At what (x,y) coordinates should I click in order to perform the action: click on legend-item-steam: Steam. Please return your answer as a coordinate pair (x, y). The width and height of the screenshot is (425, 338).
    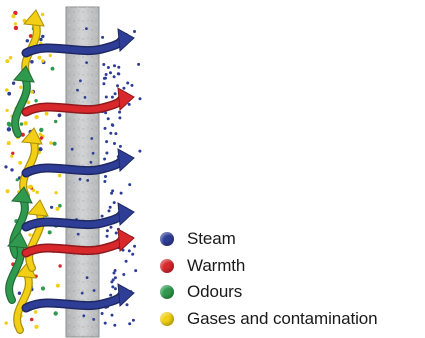
    Looking at the image, I should click on (291, 239).